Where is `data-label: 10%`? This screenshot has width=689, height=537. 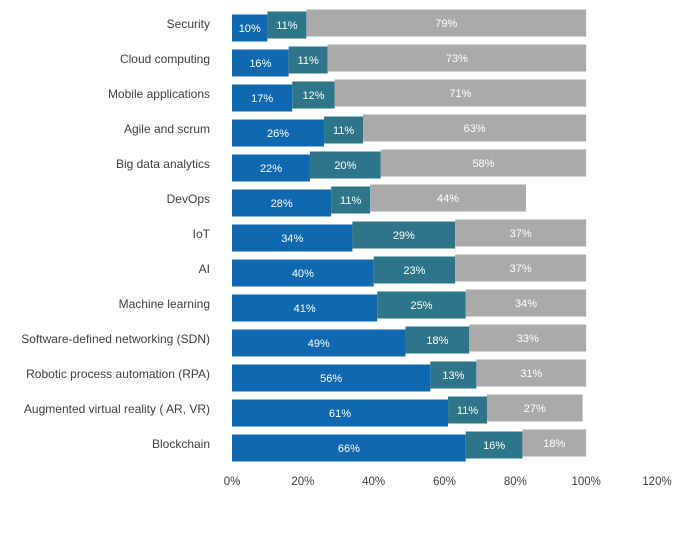 data-label: 10% is located at coordinates (250, 29).